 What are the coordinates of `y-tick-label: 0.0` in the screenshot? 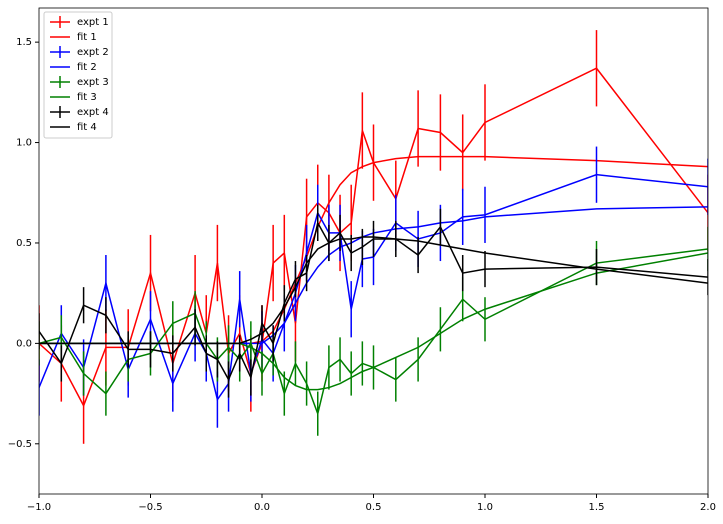 It's located at (24, 343).